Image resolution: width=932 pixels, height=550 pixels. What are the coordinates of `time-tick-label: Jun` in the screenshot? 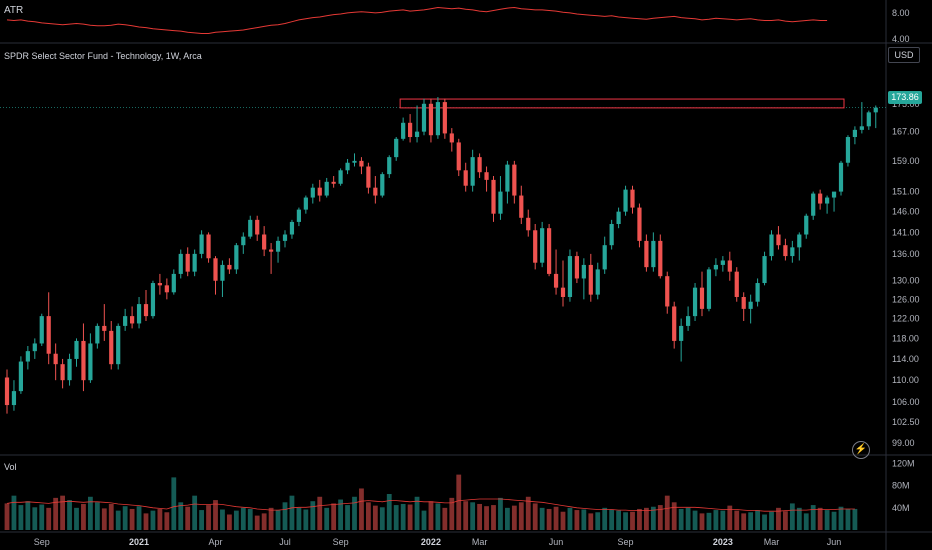 It's located at (556, 542).